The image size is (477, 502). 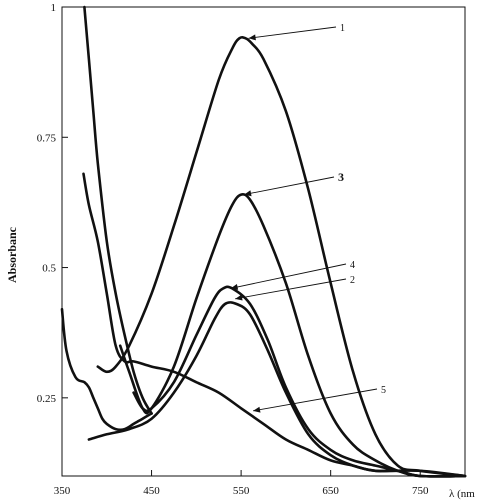 What do you see at coordinates (383, 390) in the screenshot?
I see `annotation-label-5: 5` at bounding box center [383, 390].